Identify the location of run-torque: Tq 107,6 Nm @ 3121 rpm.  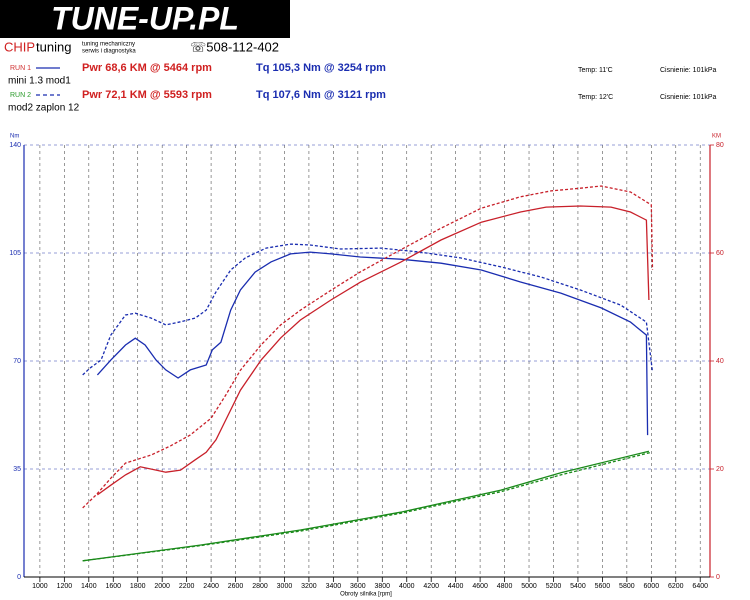
(321, 95).